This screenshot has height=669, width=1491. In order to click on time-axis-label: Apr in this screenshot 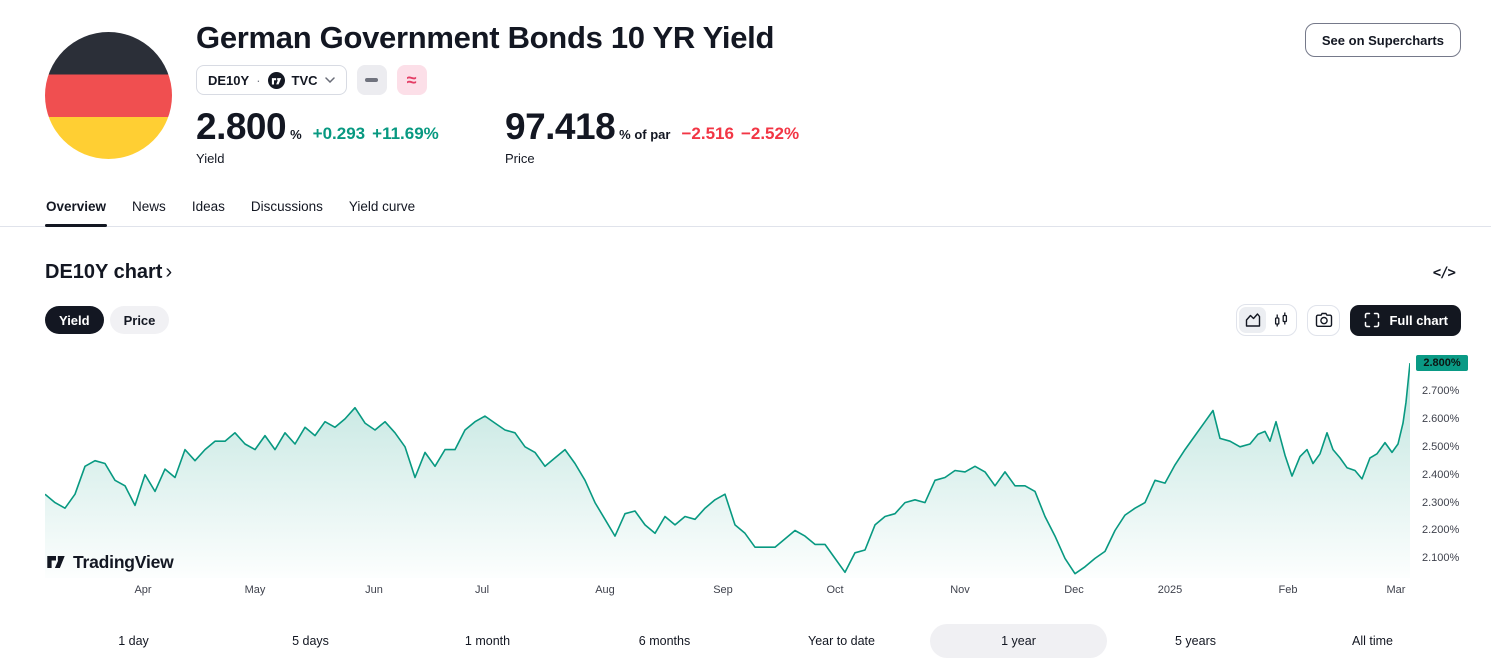, I will do `click(143, 590)`.